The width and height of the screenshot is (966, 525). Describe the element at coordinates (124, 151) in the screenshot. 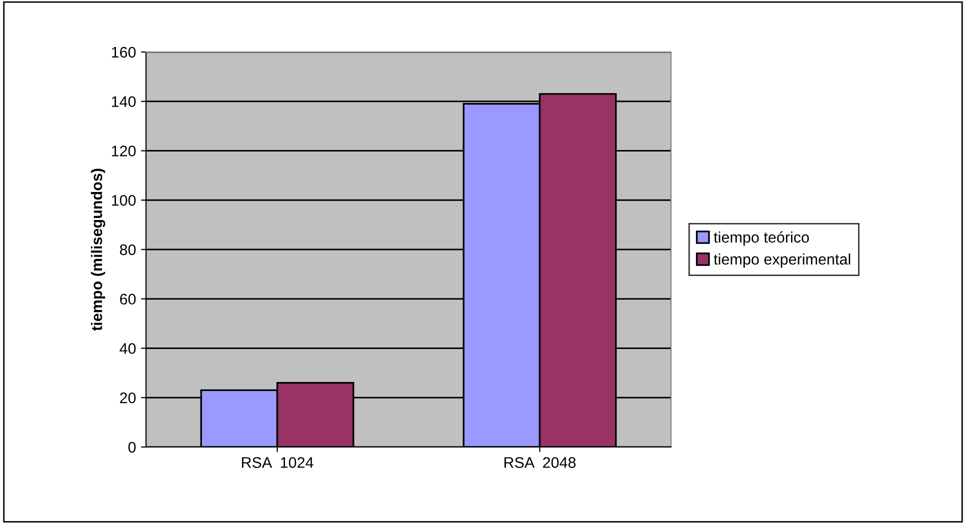

I see `y-tick-label: 120` at that location.